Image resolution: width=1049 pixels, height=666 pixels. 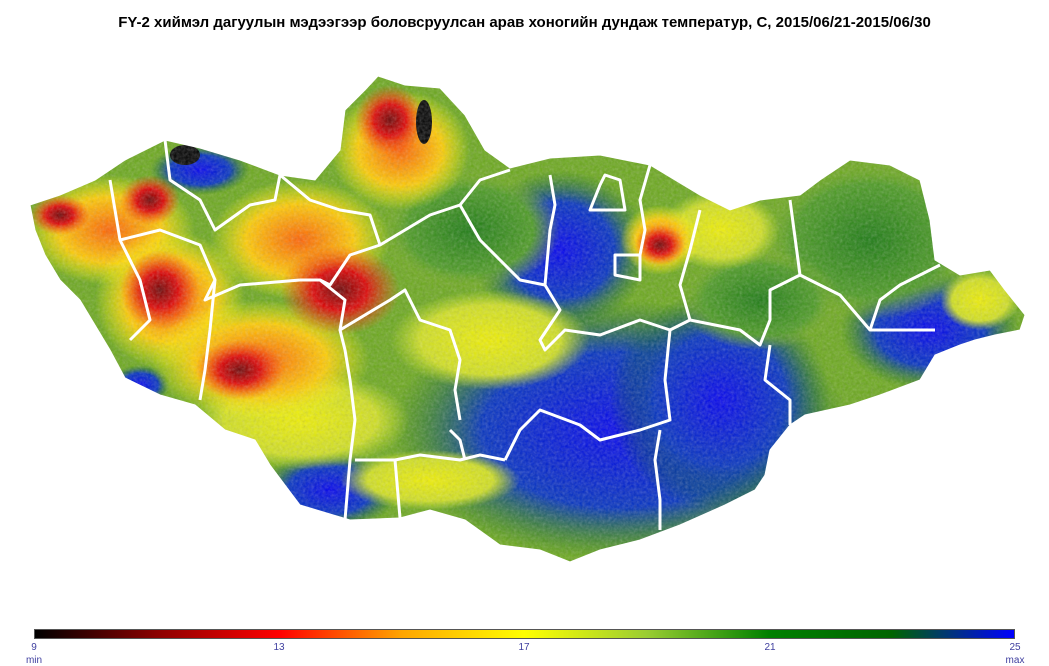 What do you see at coordinates (34, 660) in the screenshot?
I see `colorbar-min-label: min` at bounding box center [34, 660].